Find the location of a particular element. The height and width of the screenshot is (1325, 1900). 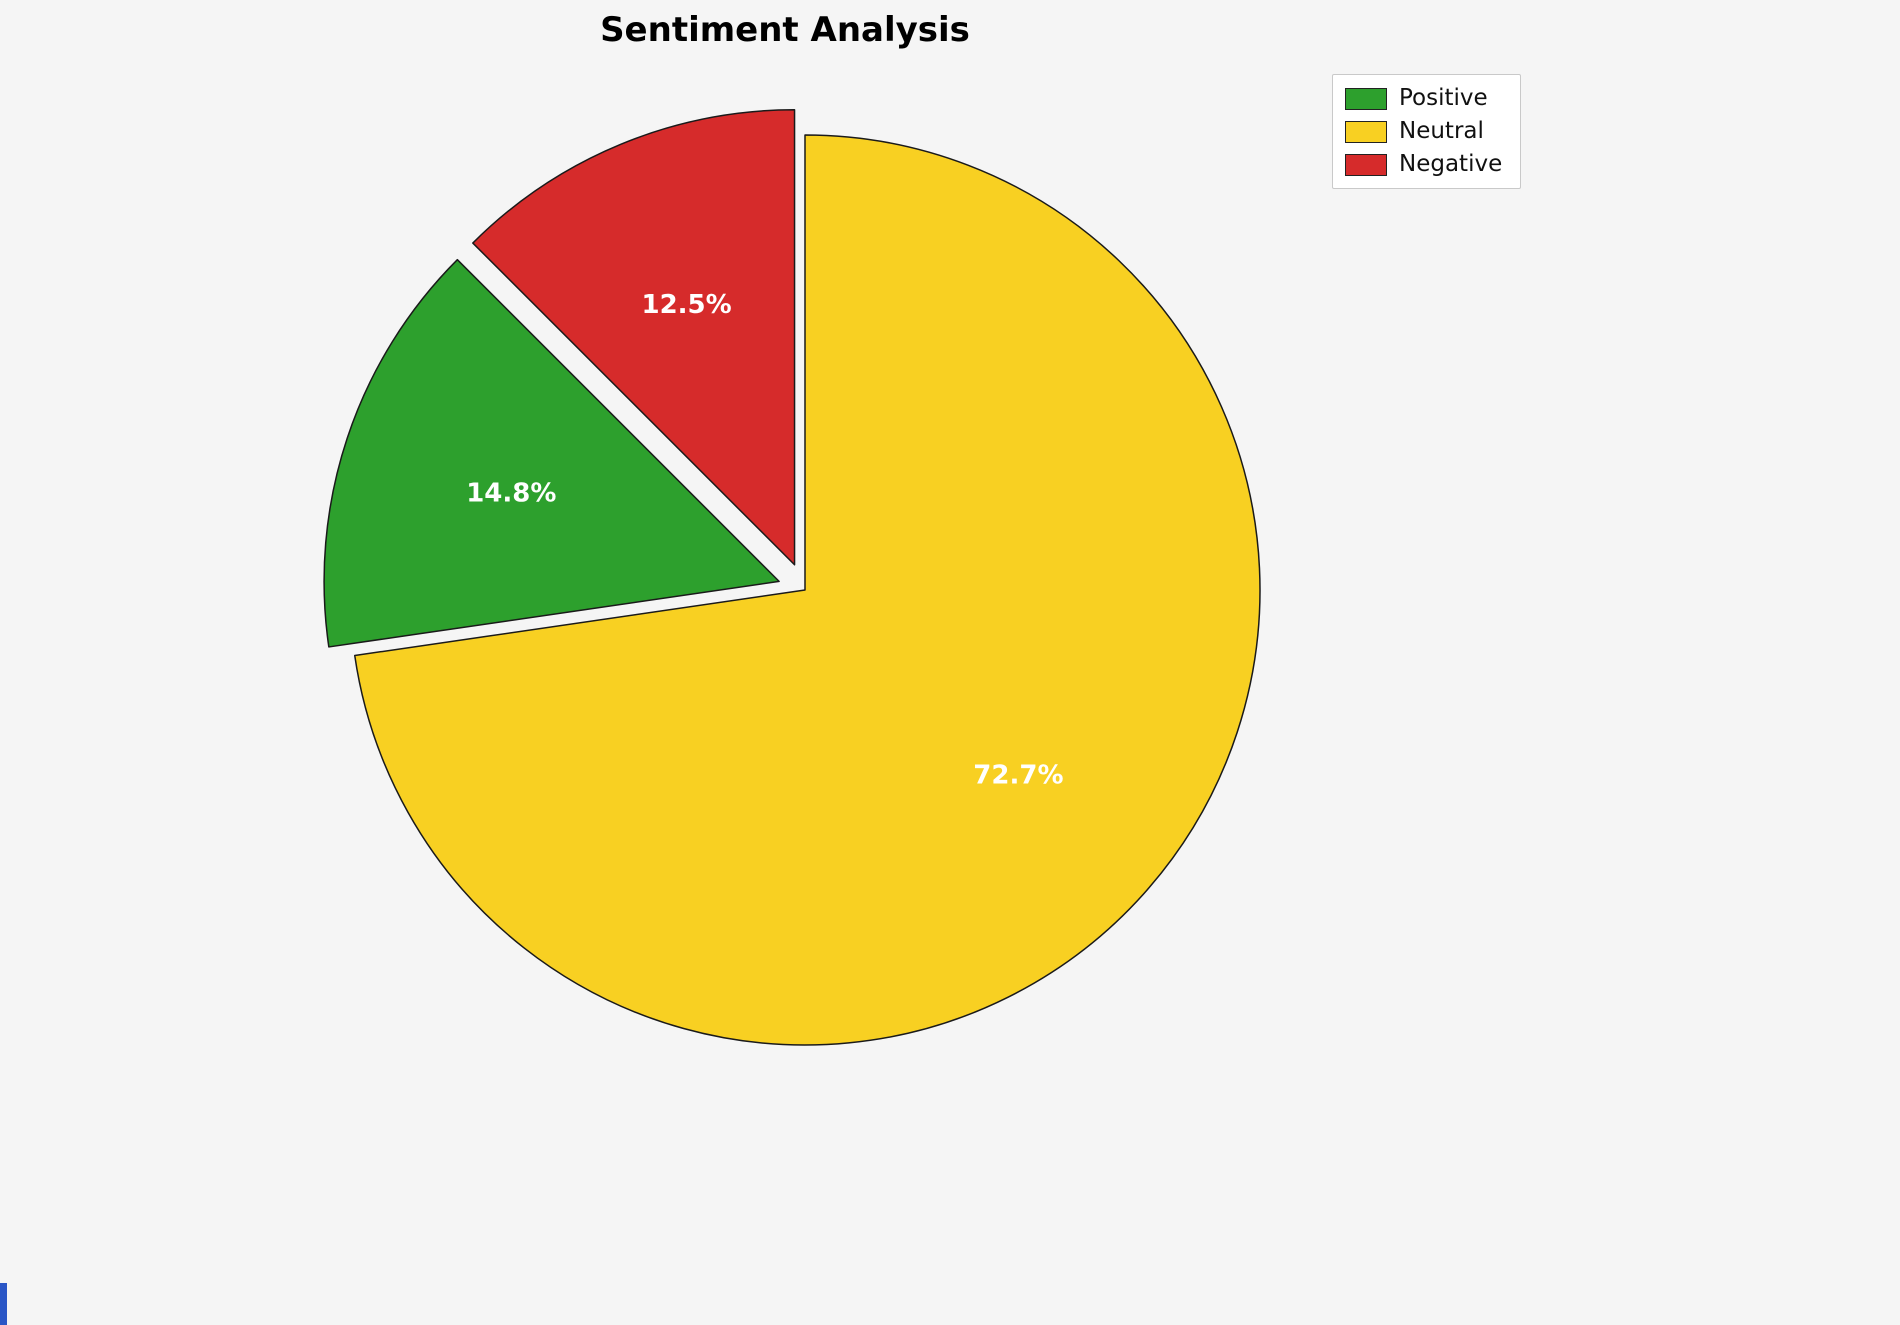

legend-swatch-neutral is located at coordinates (1366, 131).